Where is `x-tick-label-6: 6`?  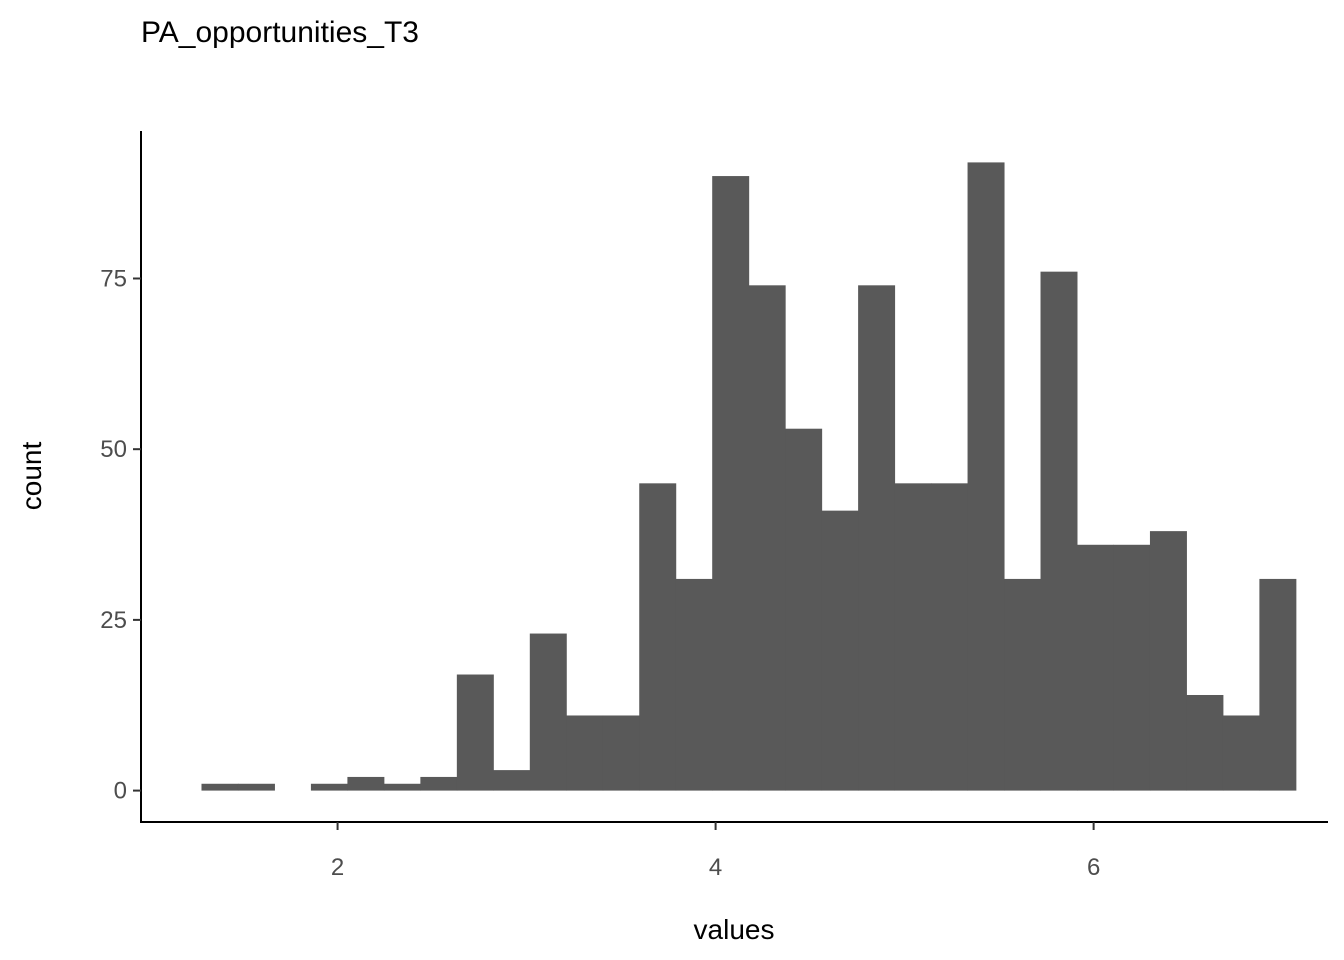
x-tick-label-6: 6 is located at coordinates (1093, 867).